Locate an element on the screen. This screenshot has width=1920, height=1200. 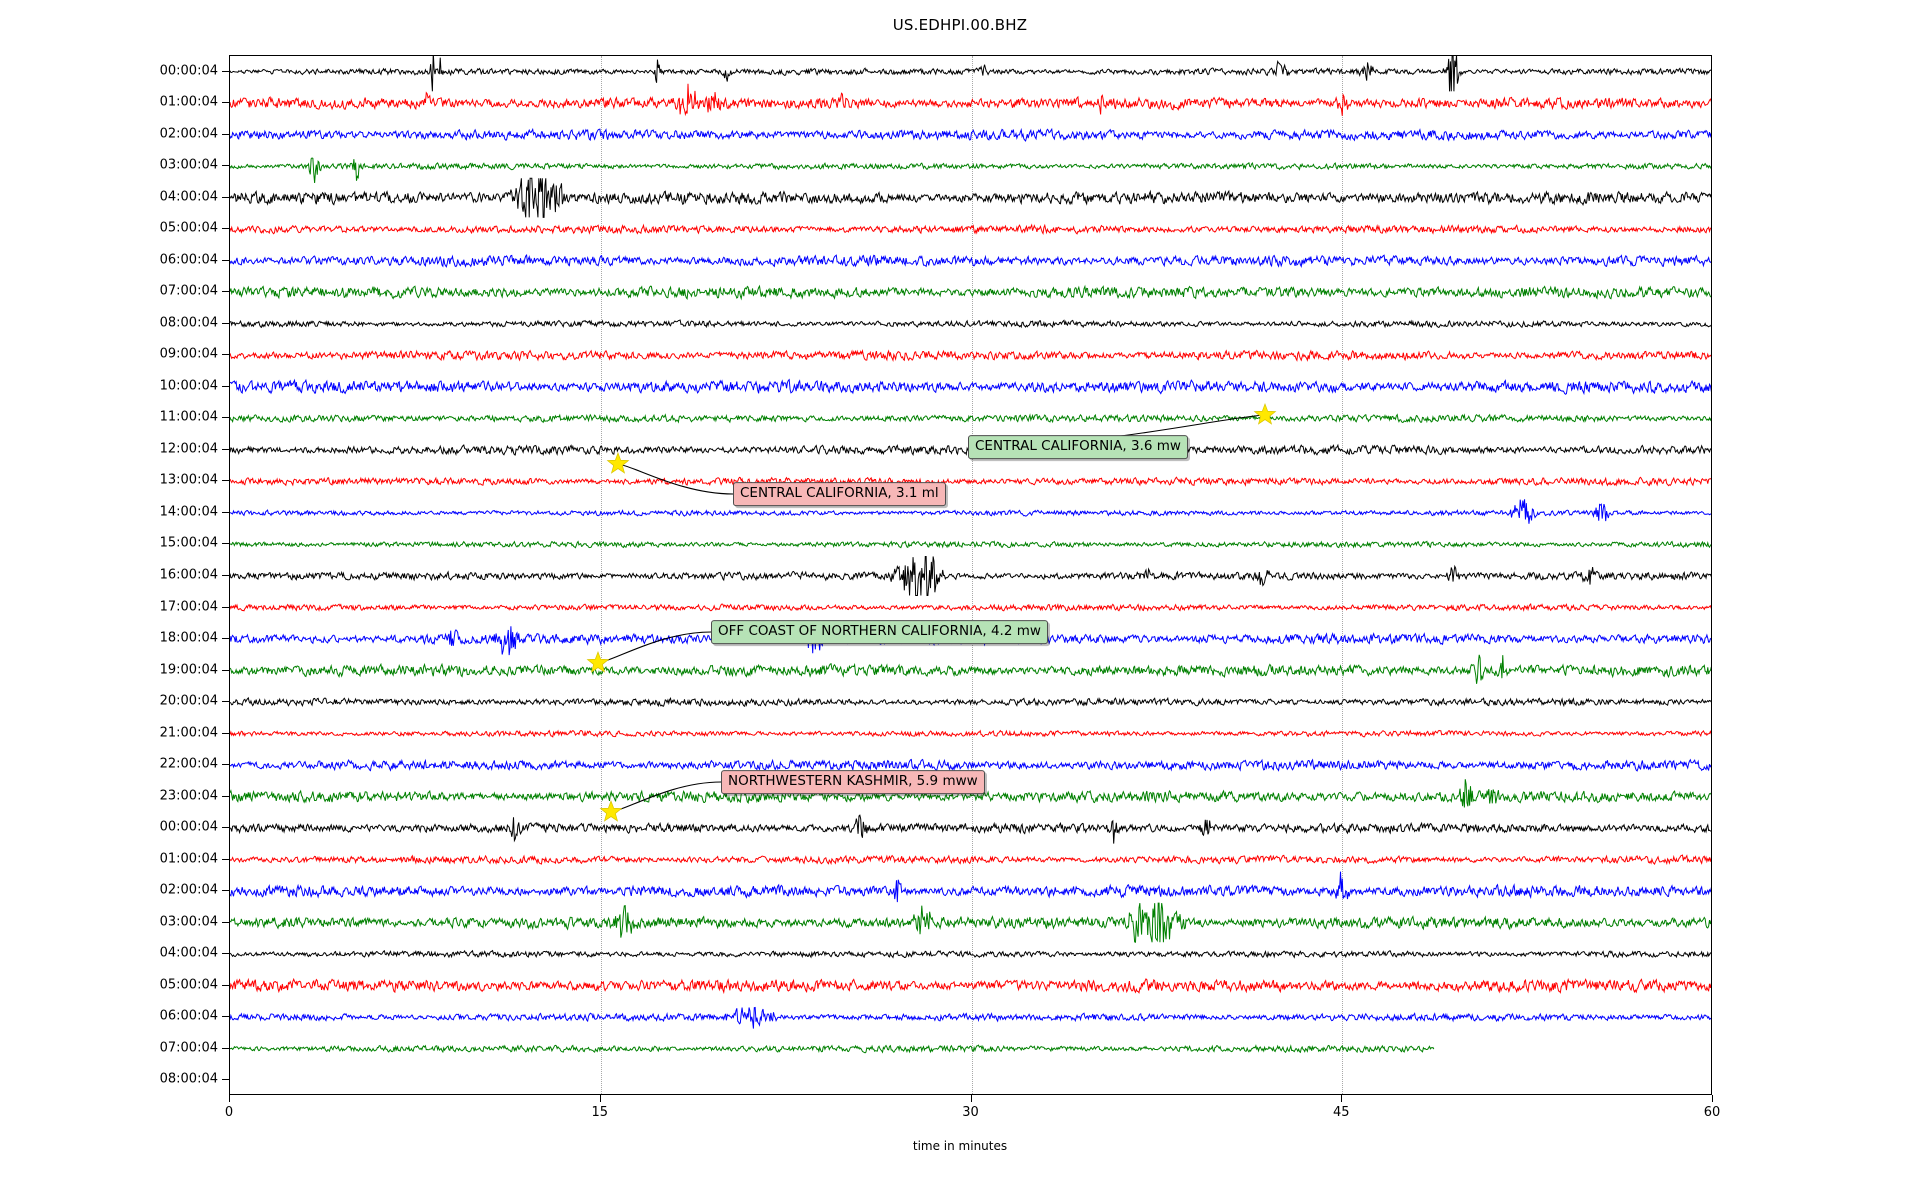
y-tick-label-0: 00:00:04 is located at coordinates (188, 71).